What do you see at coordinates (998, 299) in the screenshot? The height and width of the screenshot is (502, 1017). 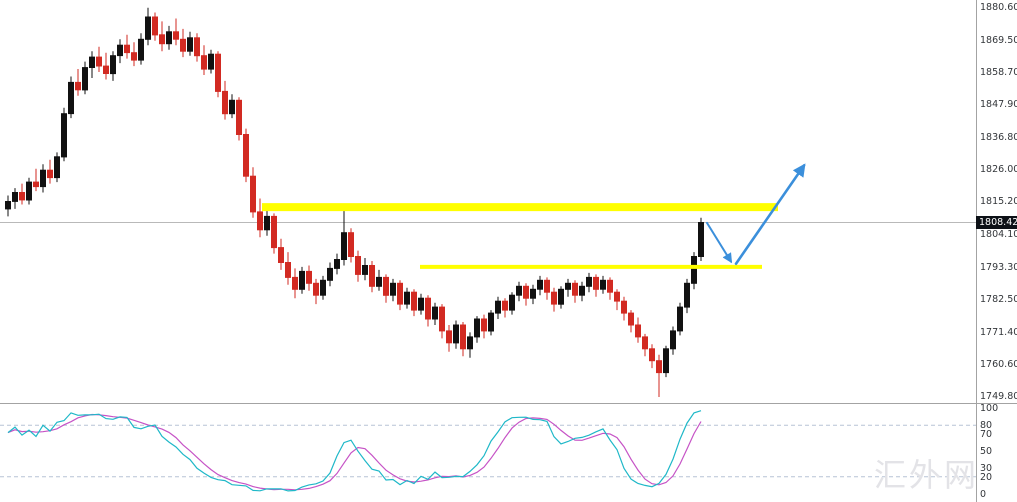 I see `price-axis-label: 1782.50` at bounding box center [998, 299].